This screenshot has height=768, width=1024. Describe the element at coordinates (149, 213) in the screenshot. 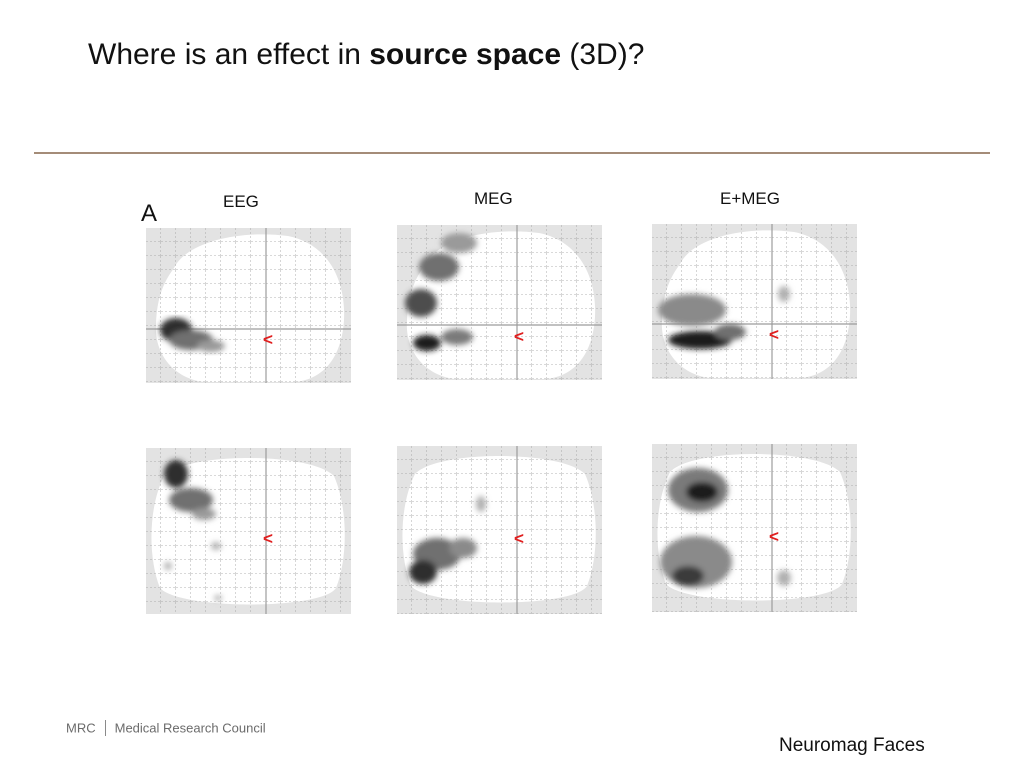

I see `panel-letter: A` at that location.